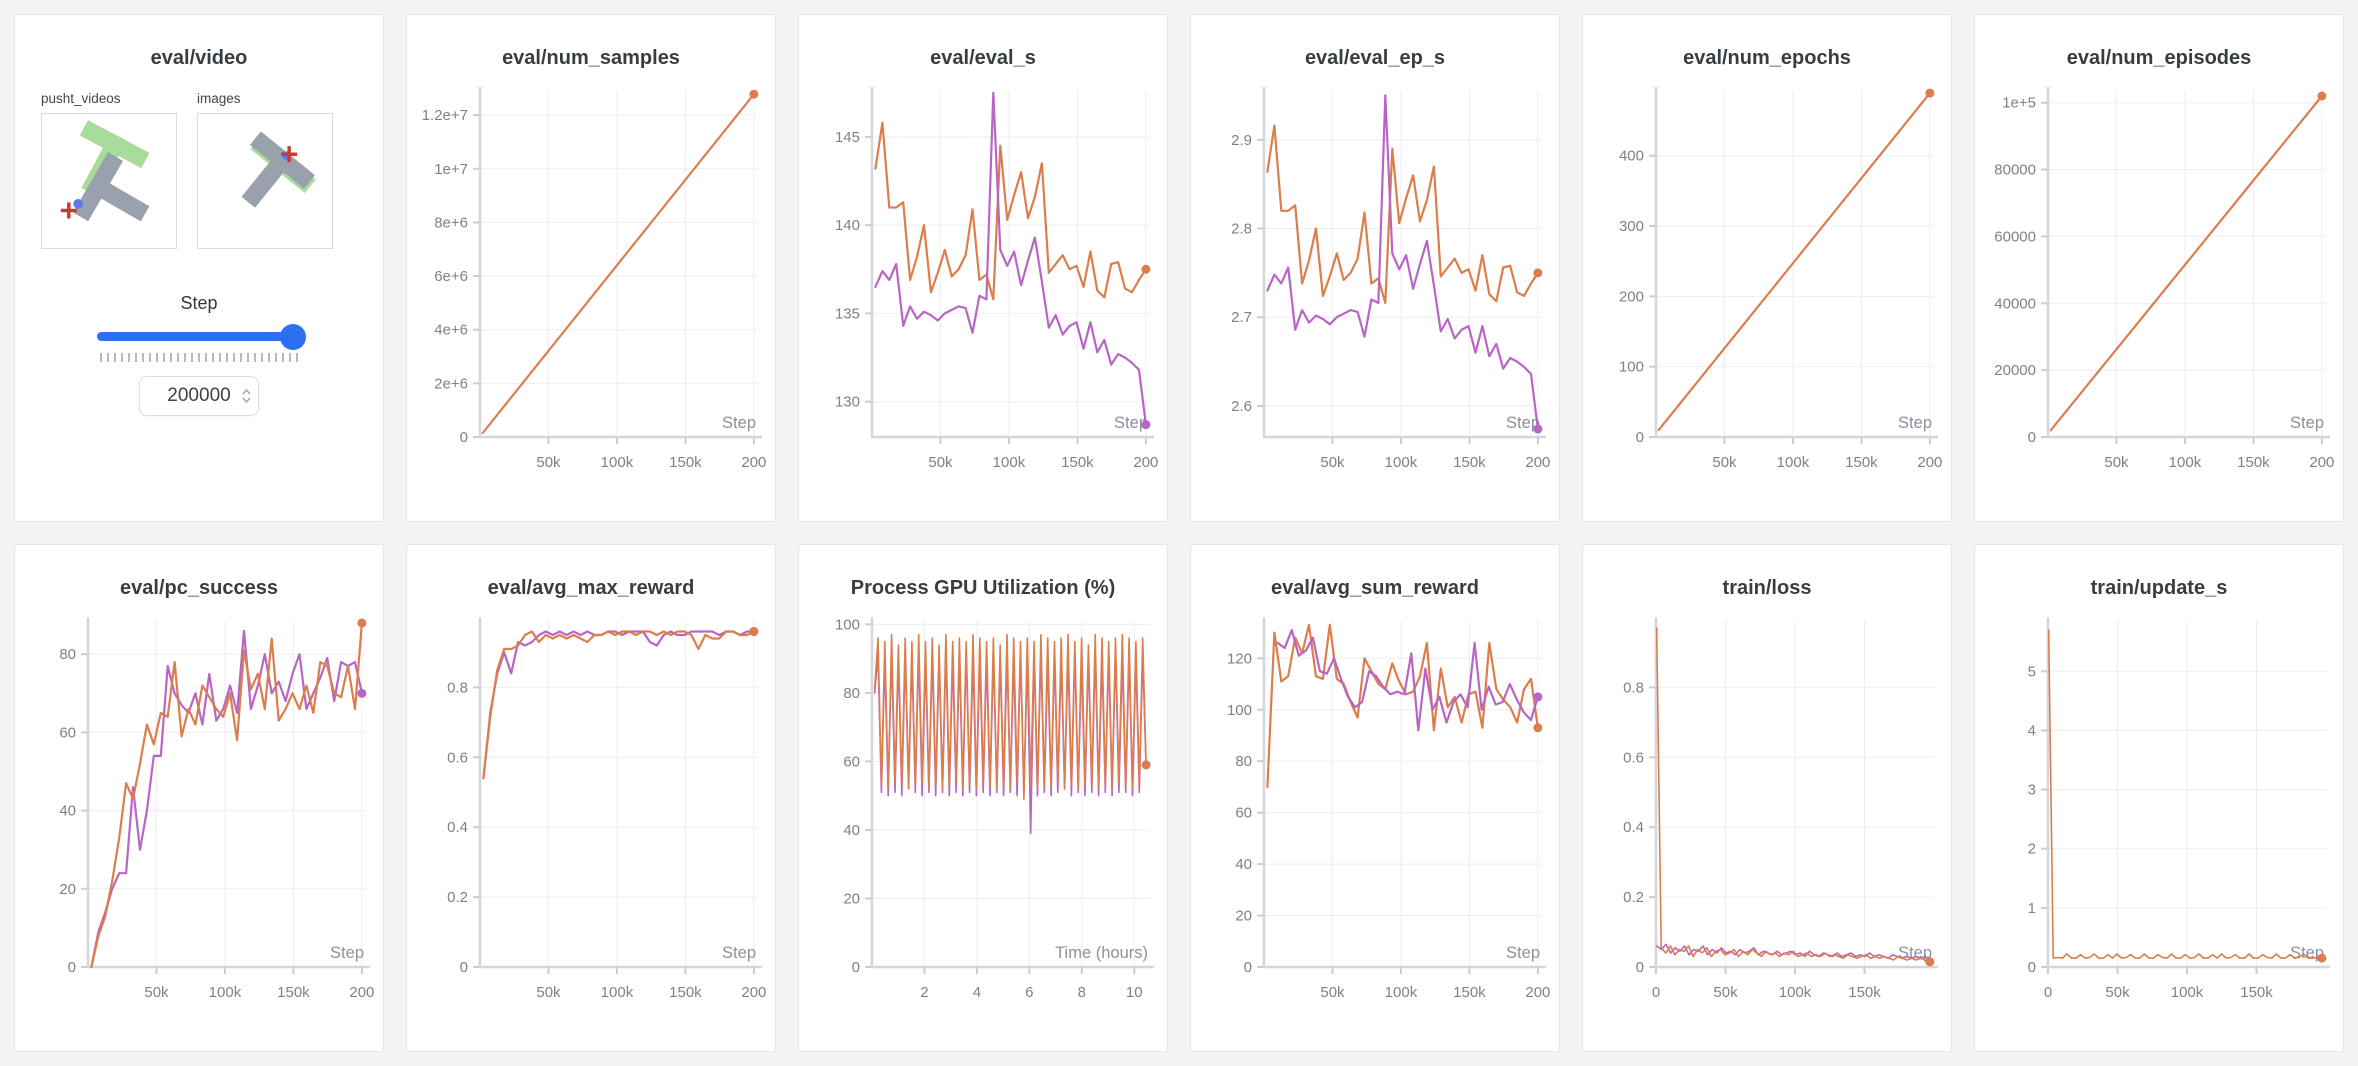 The width and height of the screenshot is (2358, 1066). What do you see at coordinates (451, 276) in the screenshot?
I see `svg-text: 6e+6` at bounding box center [451, 276].